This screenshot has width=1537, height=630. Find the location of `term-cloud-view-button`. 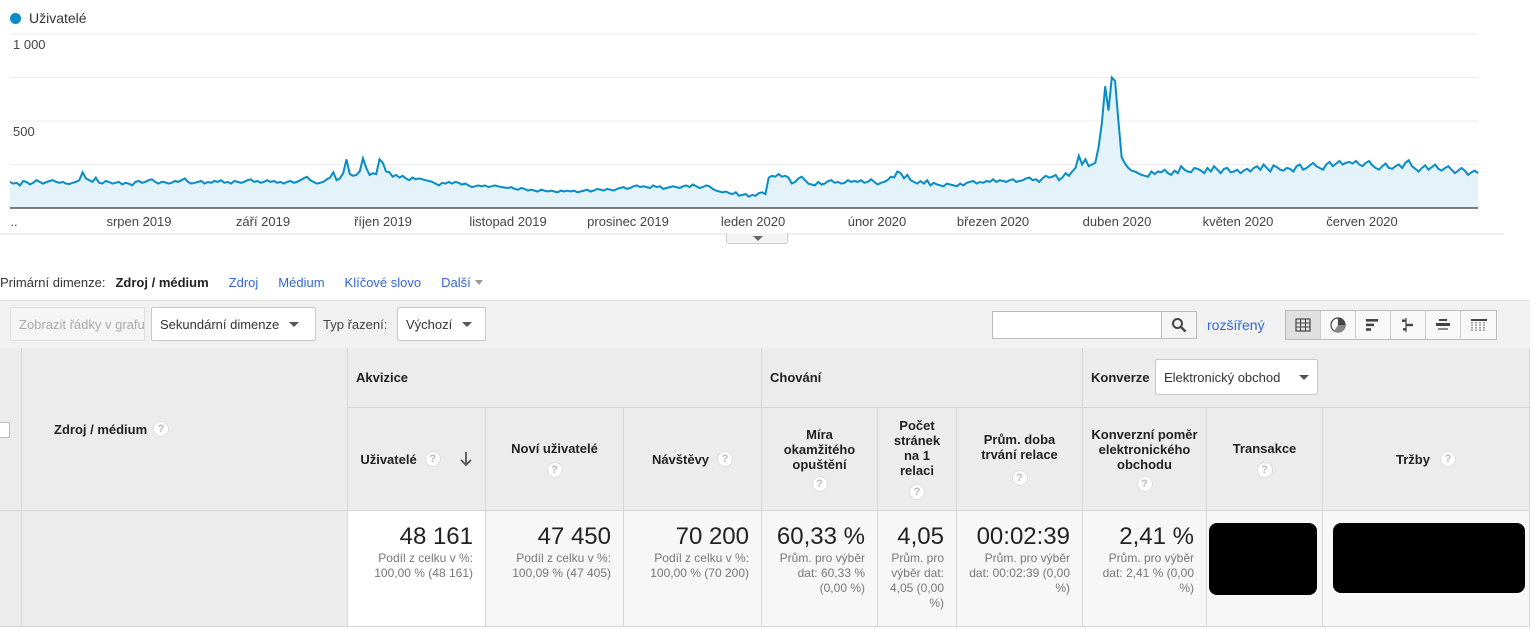

term-cloud-view-button is located at coordinates (1443, 325).